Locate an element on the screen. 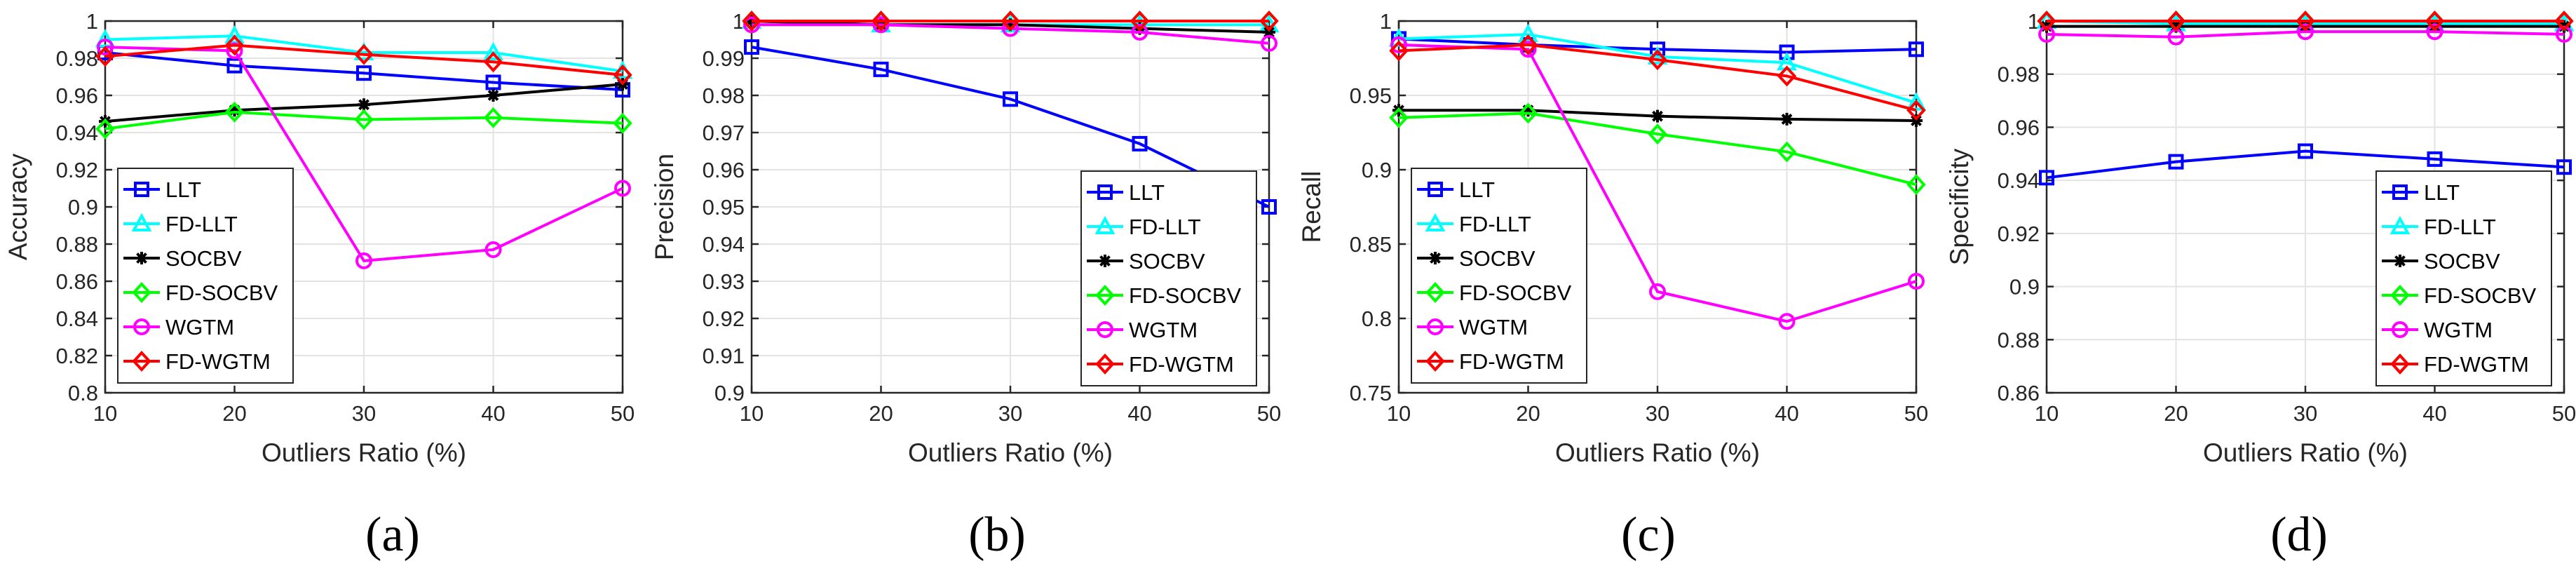 The image size is (2576, 566). y-tick-label: 0.96 is located at coordinates (2019, 127).